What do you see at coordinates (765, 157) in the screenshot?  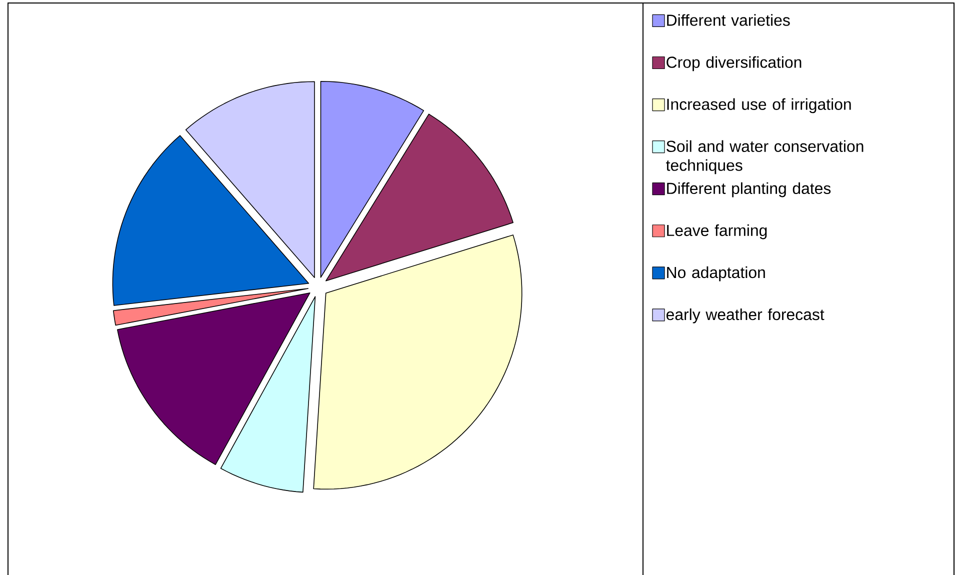 I see `legend-label: Soil and water conservation techniques` at bounding box center [765, 157].